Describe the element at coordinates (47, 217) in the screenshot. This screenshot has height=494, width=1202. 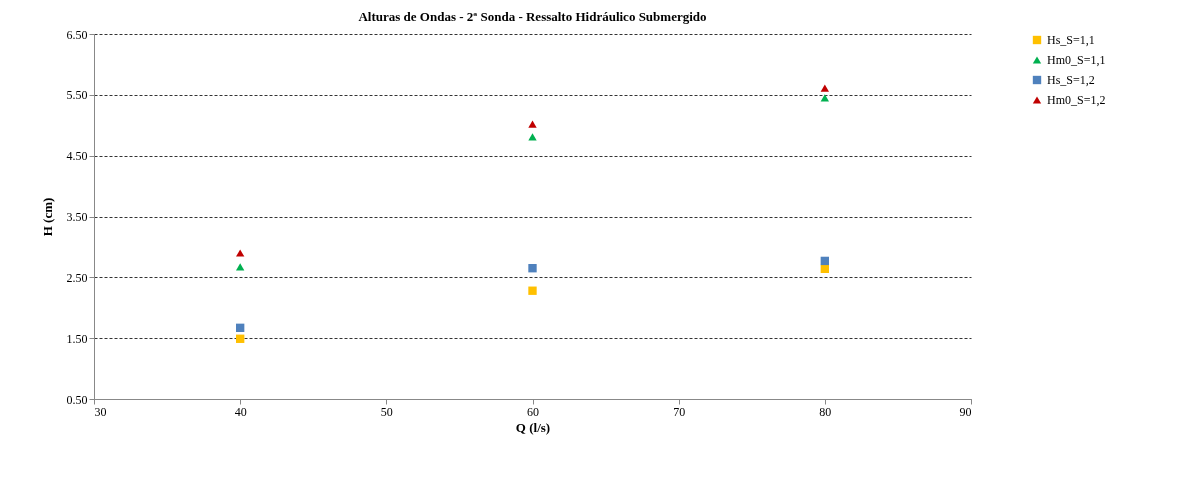
I see `y-axis-title: H (cm)` at that location.